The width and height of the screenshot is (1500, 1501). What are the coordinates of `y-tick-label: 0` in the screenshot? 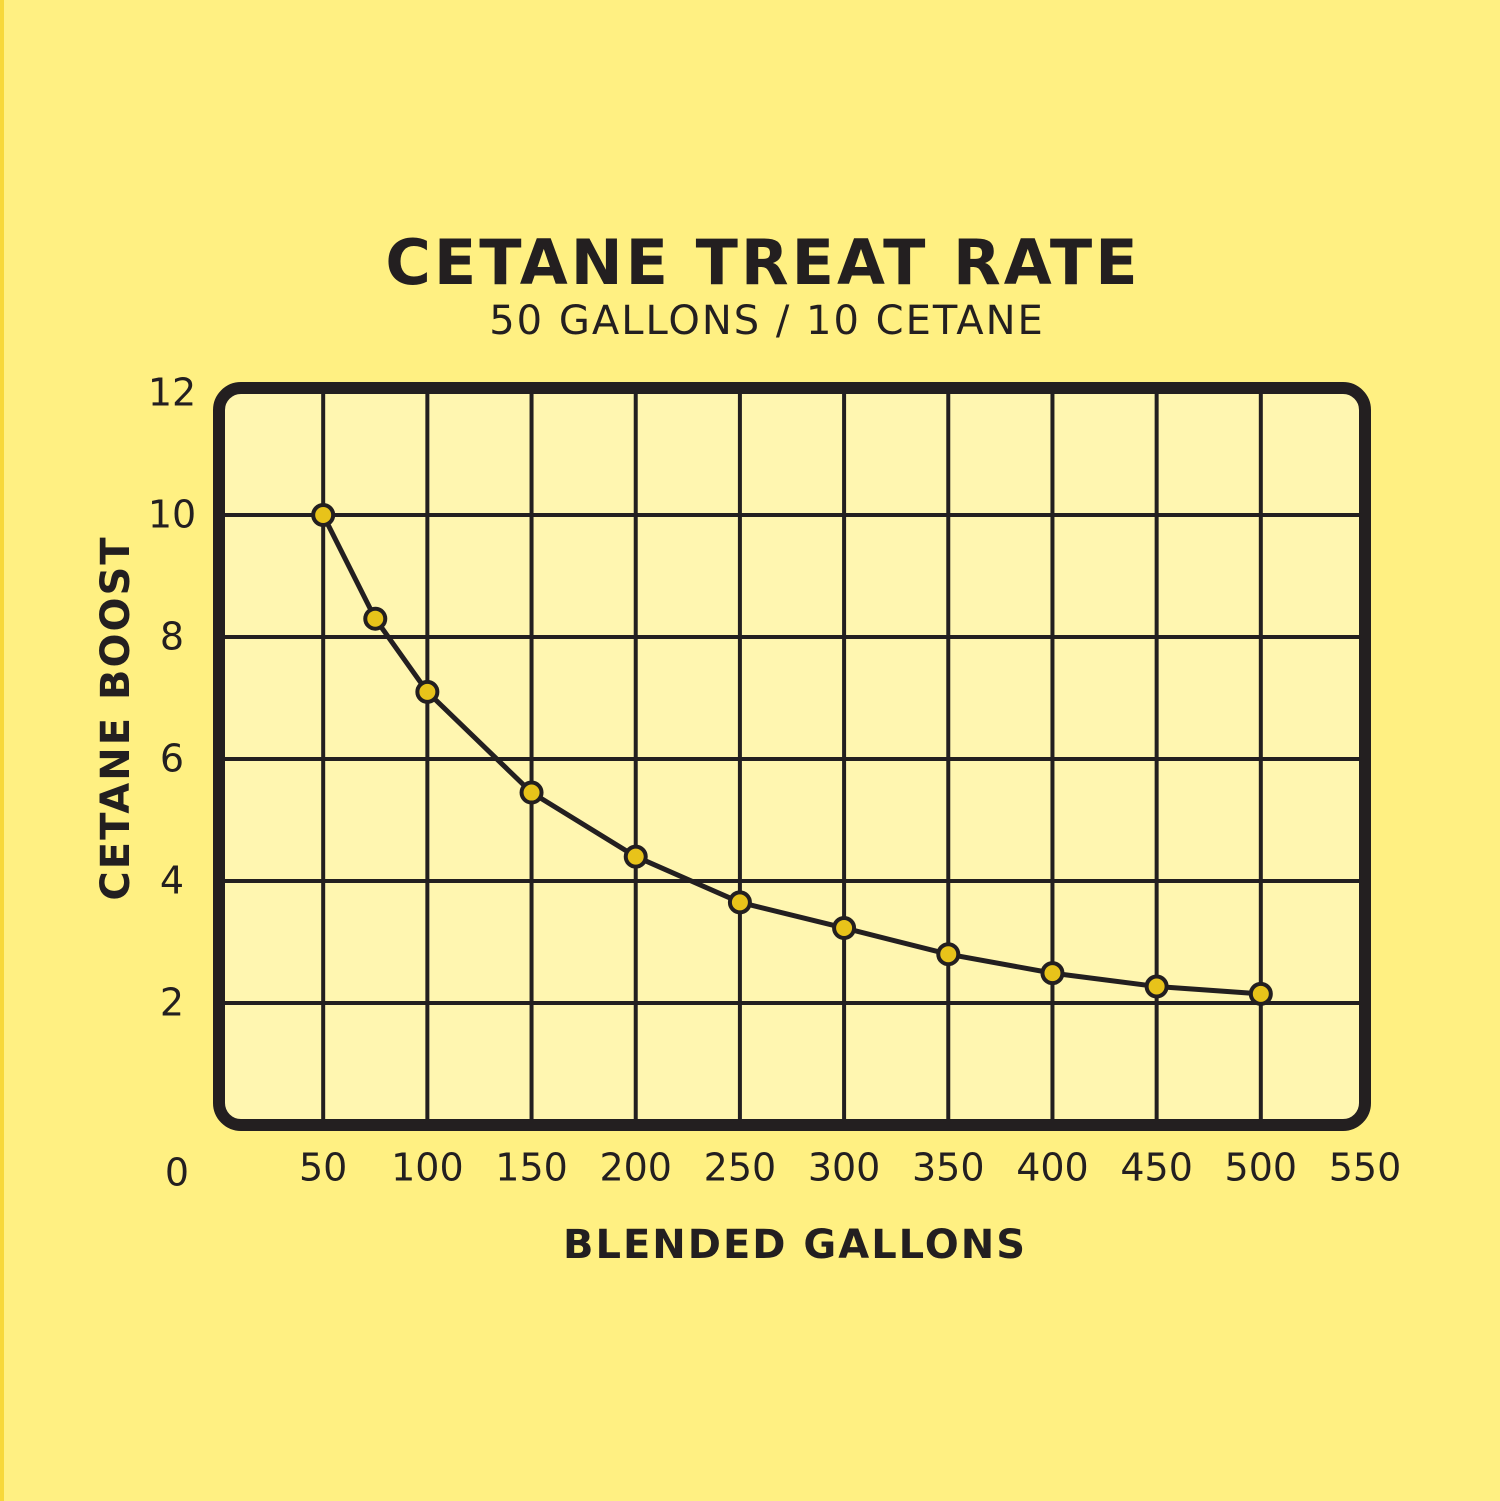 It's located at (177, 1173).